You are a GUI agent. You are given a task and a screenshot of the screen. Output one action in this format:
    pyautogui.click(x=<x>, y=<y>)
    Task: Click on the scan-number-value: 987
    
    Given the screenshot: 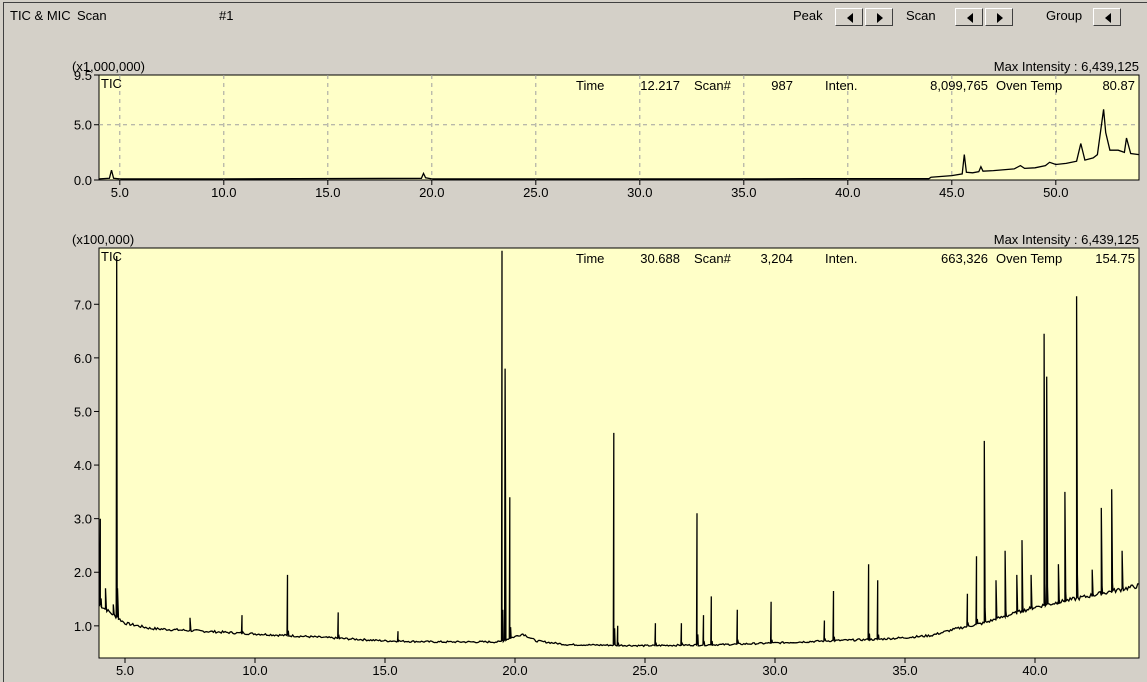 What is the action you would take?
    pyautogui.click(x=782, y=85)
    